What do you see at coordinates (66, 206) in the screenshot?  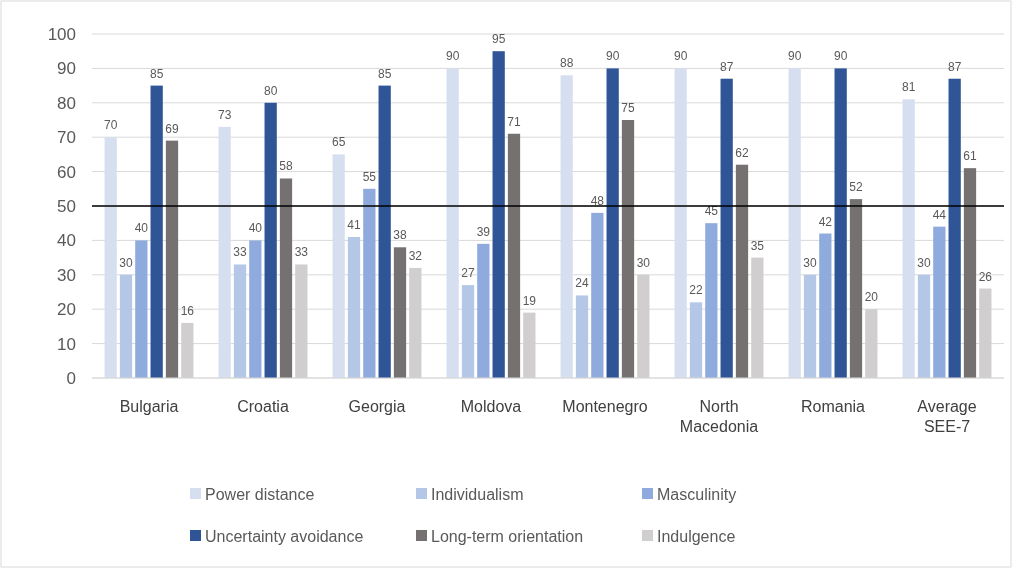 I see `y-tick-label: 50` at bounding box center [66, 206].